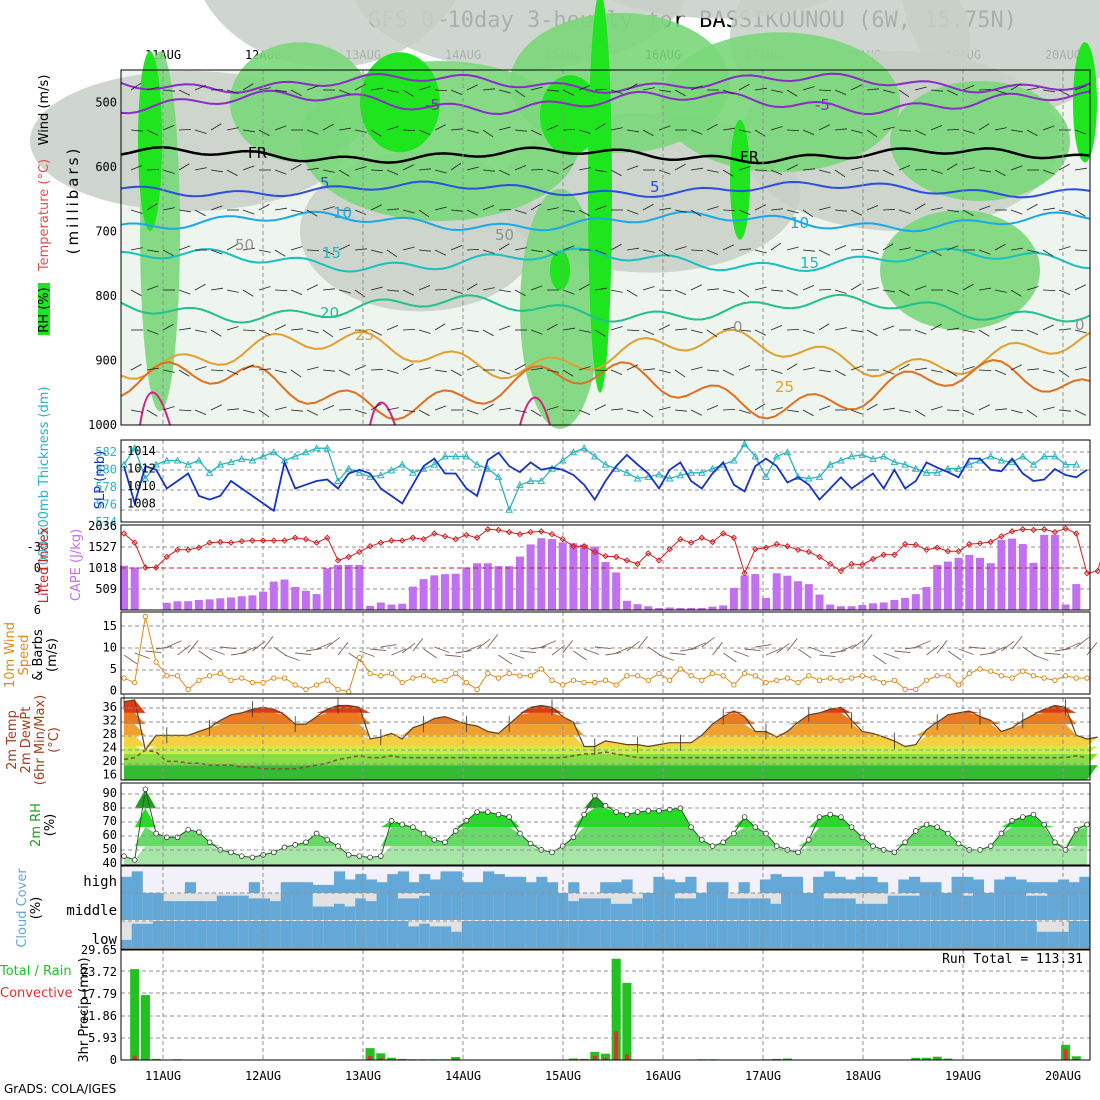 The width and height of the screenshot is (1100, 1100). What do you see at coordinates (605, 759) in the screenshot?
I see `dewpoint-line` at bounding box center [605, 759].